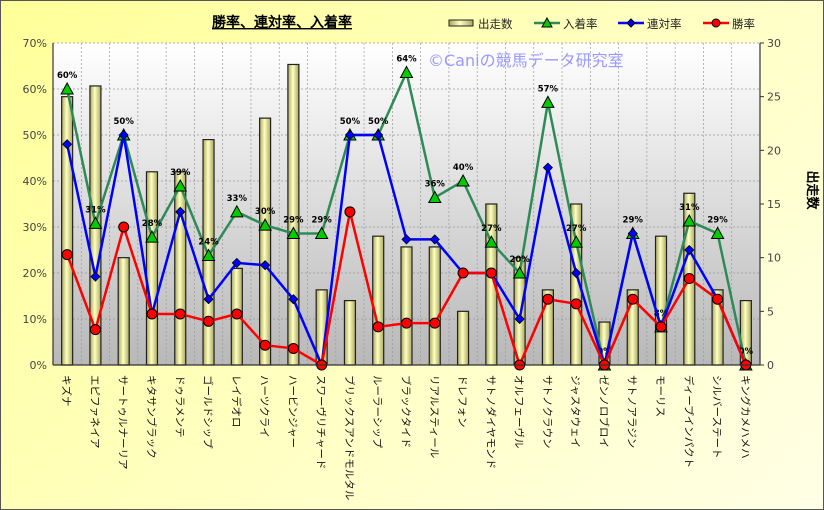 The height and width of the screenshot is (510, 824). What do you see at coordinates (631, 23) in the screenshot?
I see `legend-marker-diamond-icon` at bounding box center [631, 23].